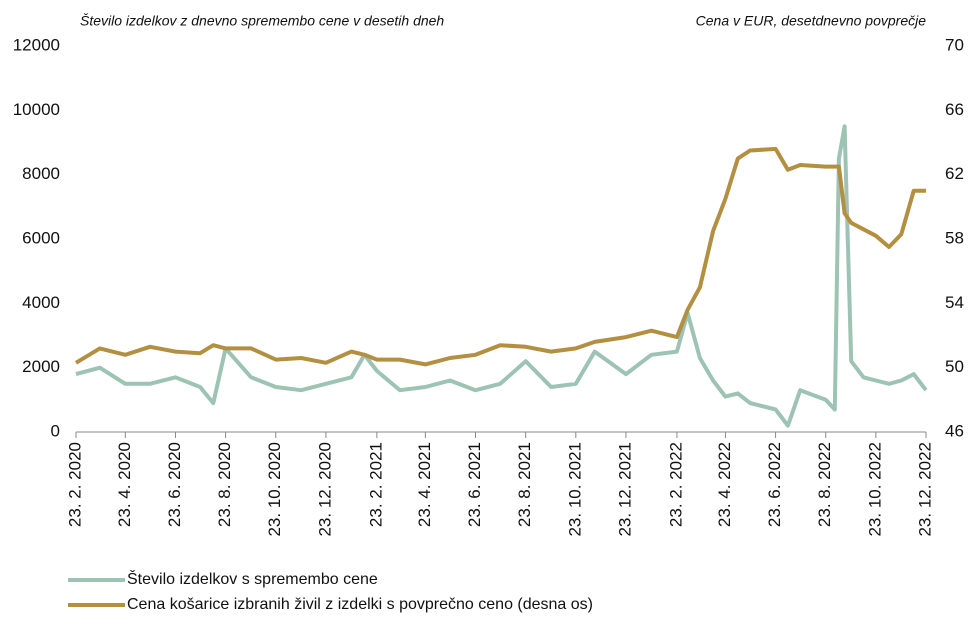 The image size is (971, 624). I want to click on x-tick-label: 23. 12. 2022, so click(924, 489).